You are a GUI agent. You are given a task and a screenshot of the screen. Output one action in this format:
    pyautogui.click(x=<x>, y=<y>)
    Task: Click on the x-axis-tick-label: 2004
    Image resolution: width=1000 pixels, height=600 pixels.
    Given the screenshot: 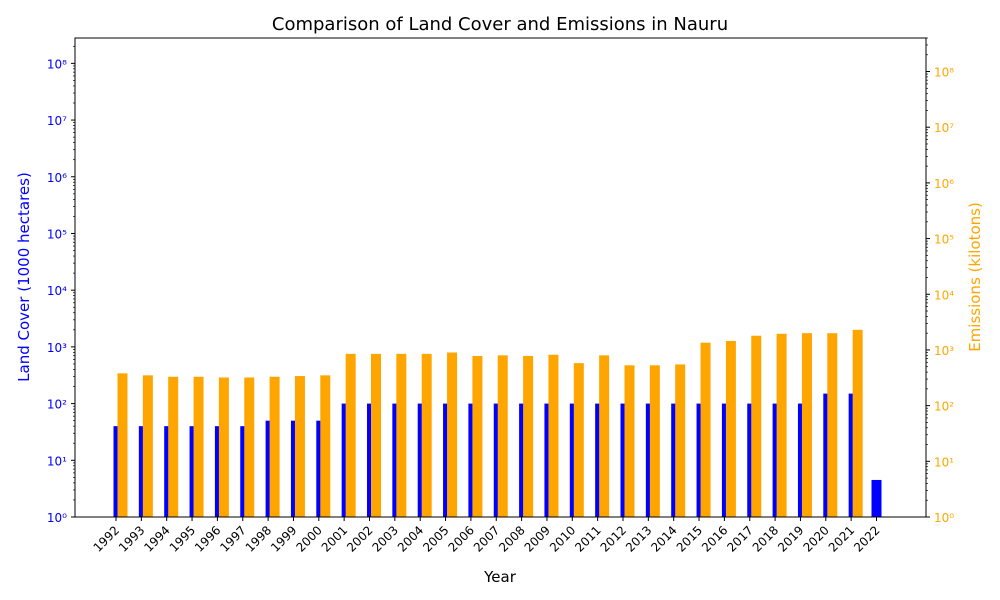 What is the action you would take?
    pyautogui.click(x=410, y=538)
    